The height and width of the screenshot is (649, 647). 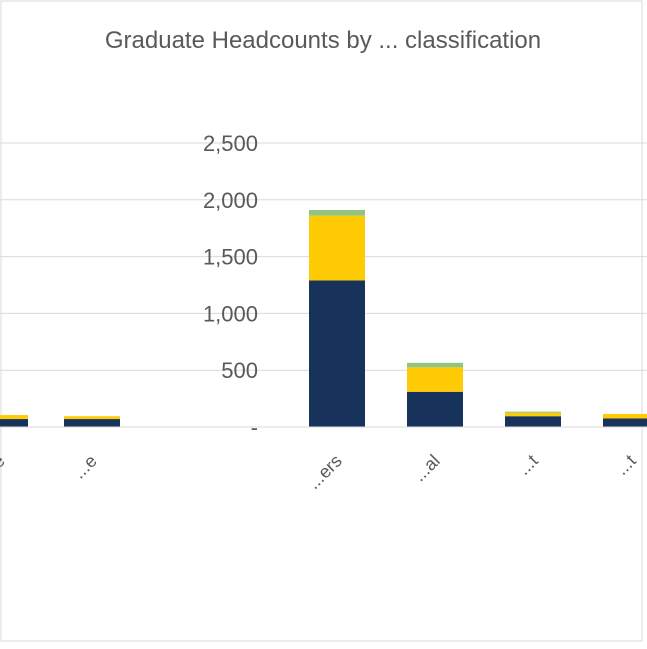 What do you see at coordinates (230, 200) in the screenshot?
I see `y-tick-label: 2,000` at bounding box center [230, 200].